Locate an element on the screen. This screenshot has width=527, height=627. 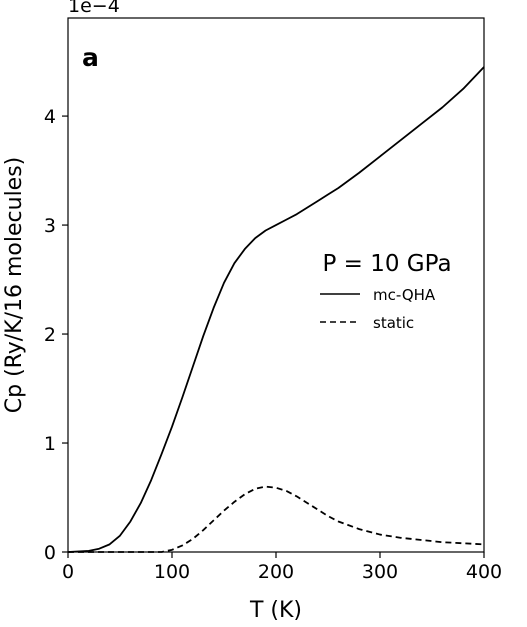
y-tick-label: 0 is located at coordinates (50, 553).